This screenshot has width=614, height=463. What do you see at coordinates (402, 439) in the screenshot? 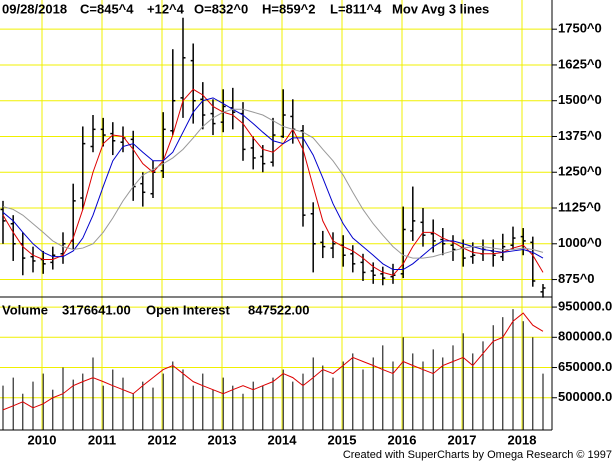
I see `x-tick-label: 2016` at bounding box center [402, 439].